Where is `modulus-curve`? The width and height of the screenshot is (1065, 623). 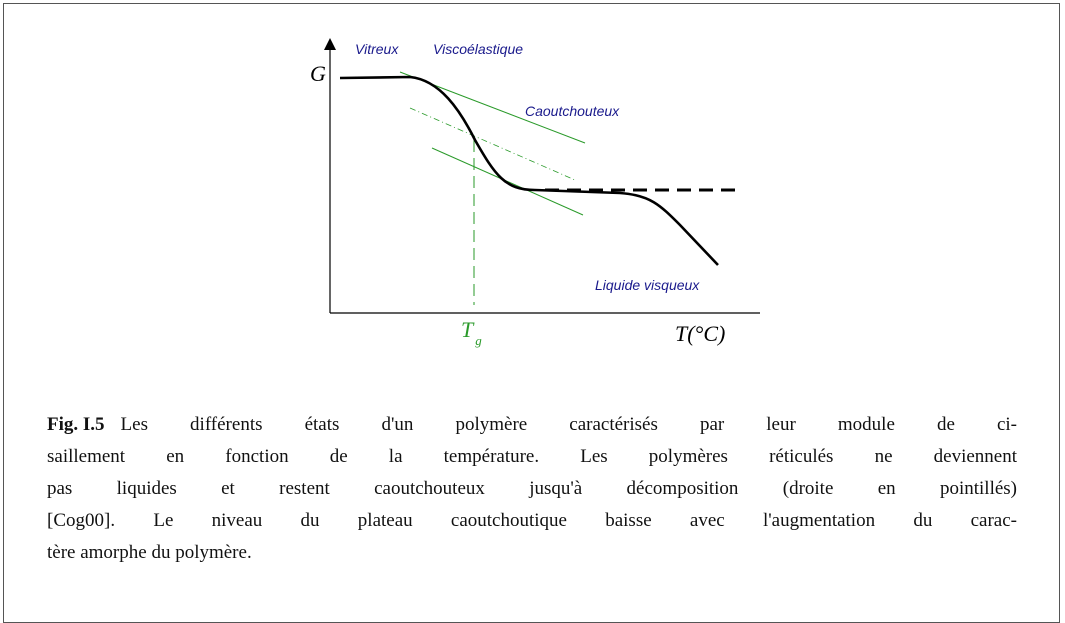 modulus-curve is located at coordinates (529, 170).